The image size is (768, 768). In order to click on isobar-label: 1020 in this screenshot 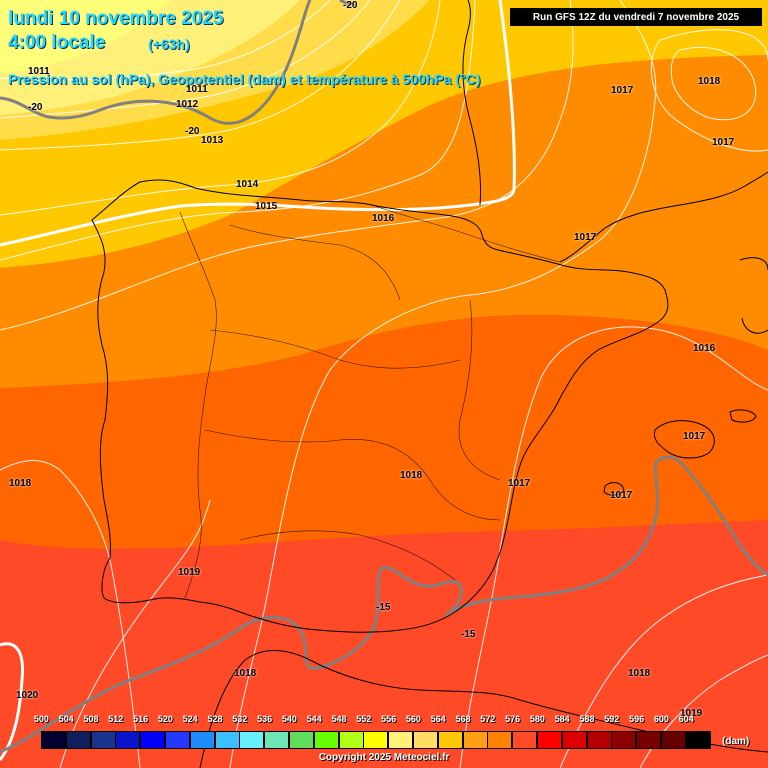, I will do `click(27, 695)`.